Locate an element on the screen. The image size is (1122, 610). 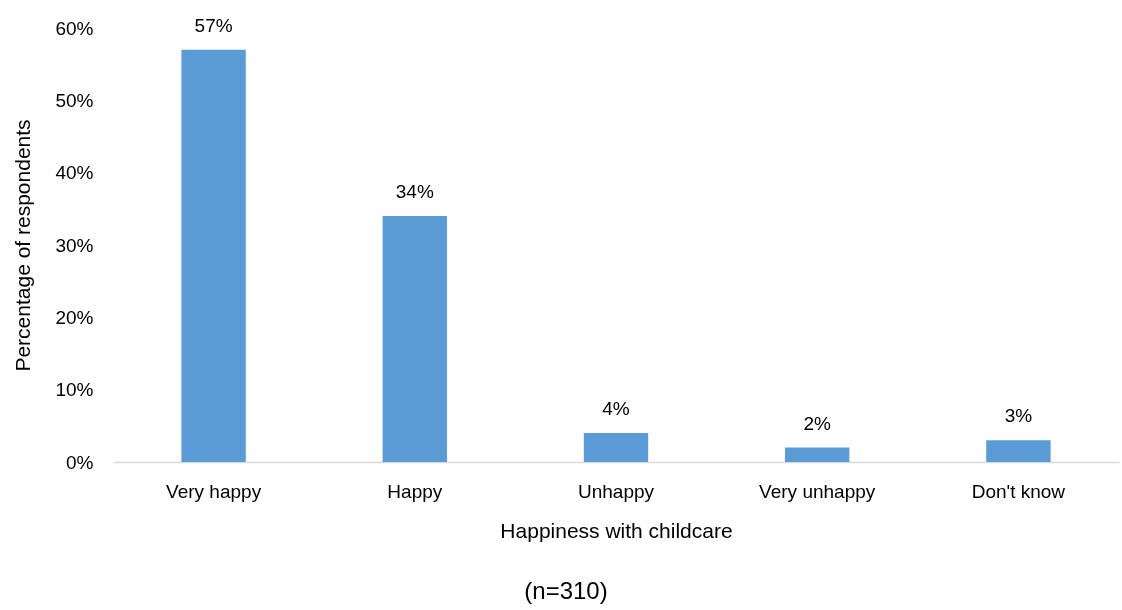
data-label: 2% is located at coordinates (817, 423).